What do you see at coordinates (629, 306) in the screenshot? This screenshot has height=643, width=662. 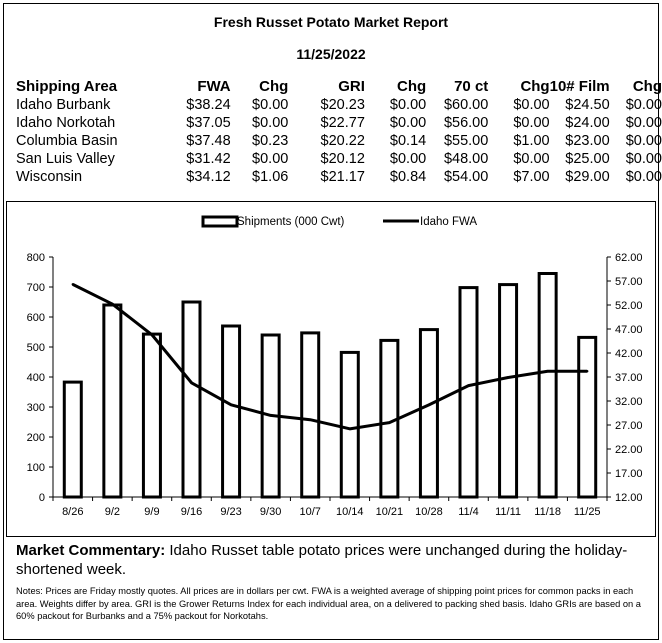 I see `right-tick-label: 52.00` at bounding box center [629, 306].